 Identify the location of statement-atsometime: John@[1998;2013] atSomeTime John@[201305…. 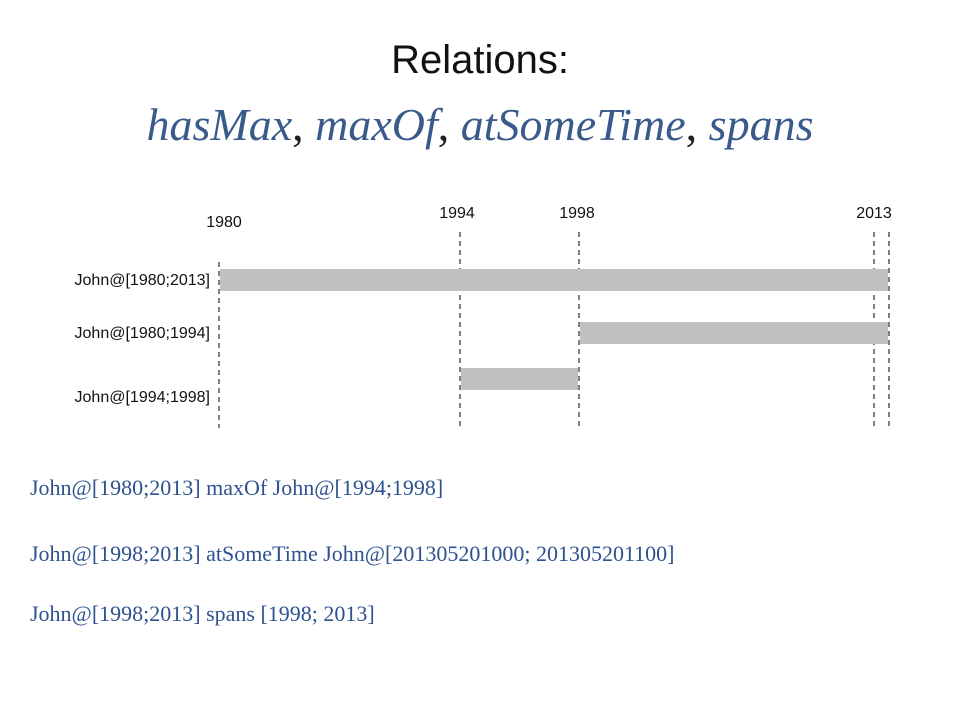
(352, 553).